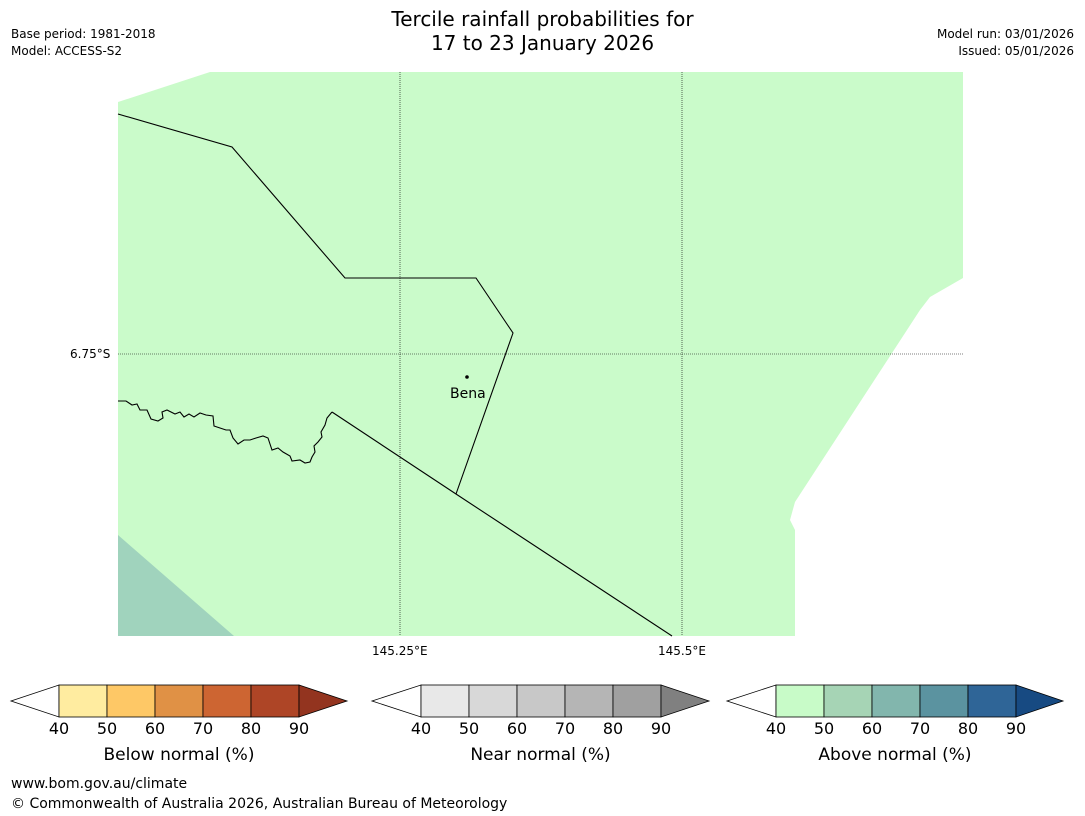 This screenshot has height=816, width=1085. I want to click on colorbar-1-tick-90: 90, so click(661, 728).